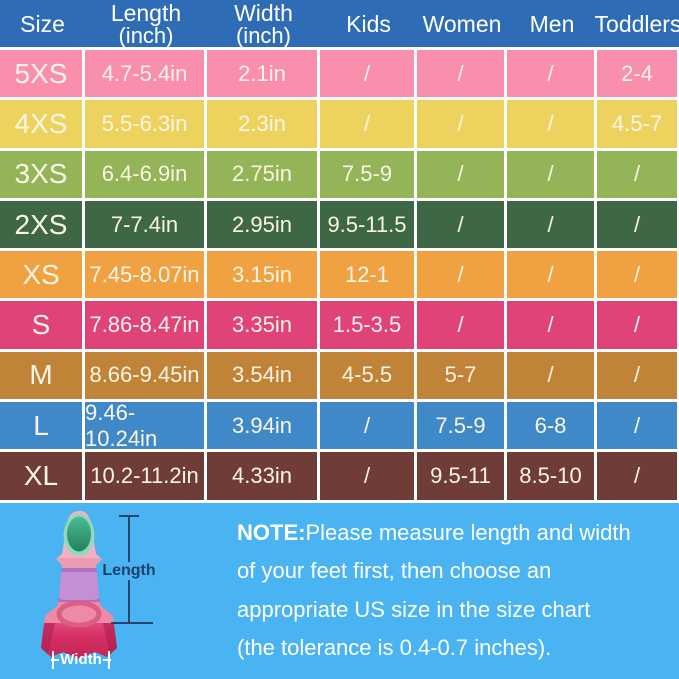  Describe the element at coordinates (468, 532) in the screenshot. I see `note-line-1-text: Please measure length and width` at that location.